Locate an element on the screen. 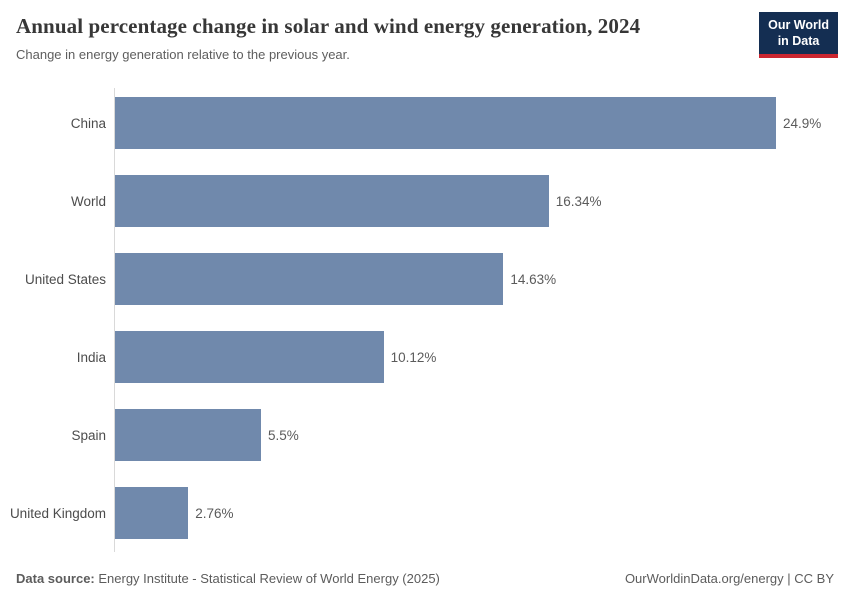 Image resolution: width=850 pixels, height=600 pixels. y-axis-line is located at coordinates (114, 320).